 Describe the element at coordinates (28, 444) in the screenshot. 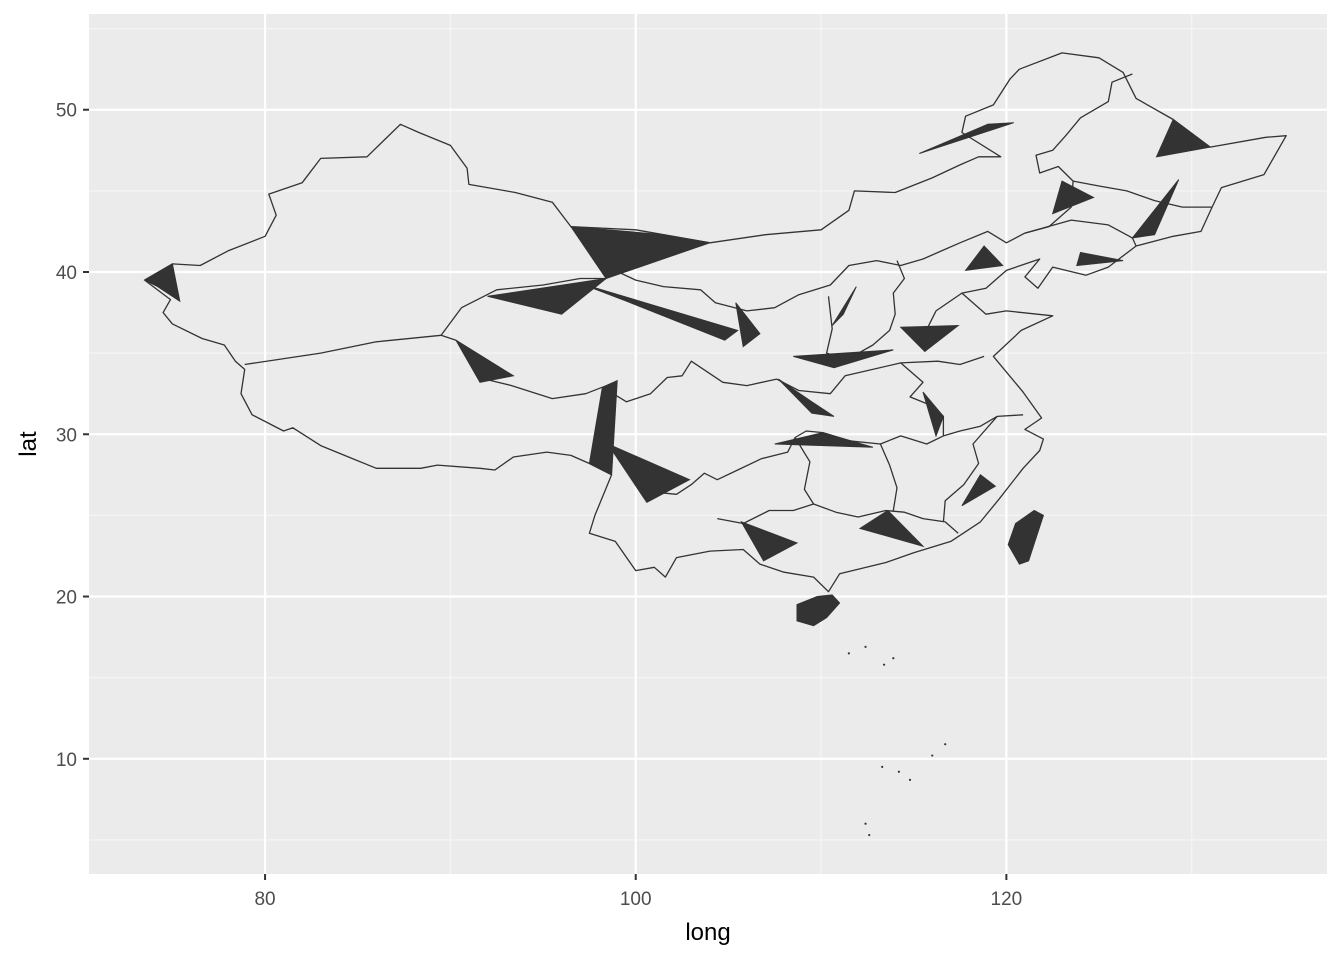

I see `y-axis-title: lat` at that location.